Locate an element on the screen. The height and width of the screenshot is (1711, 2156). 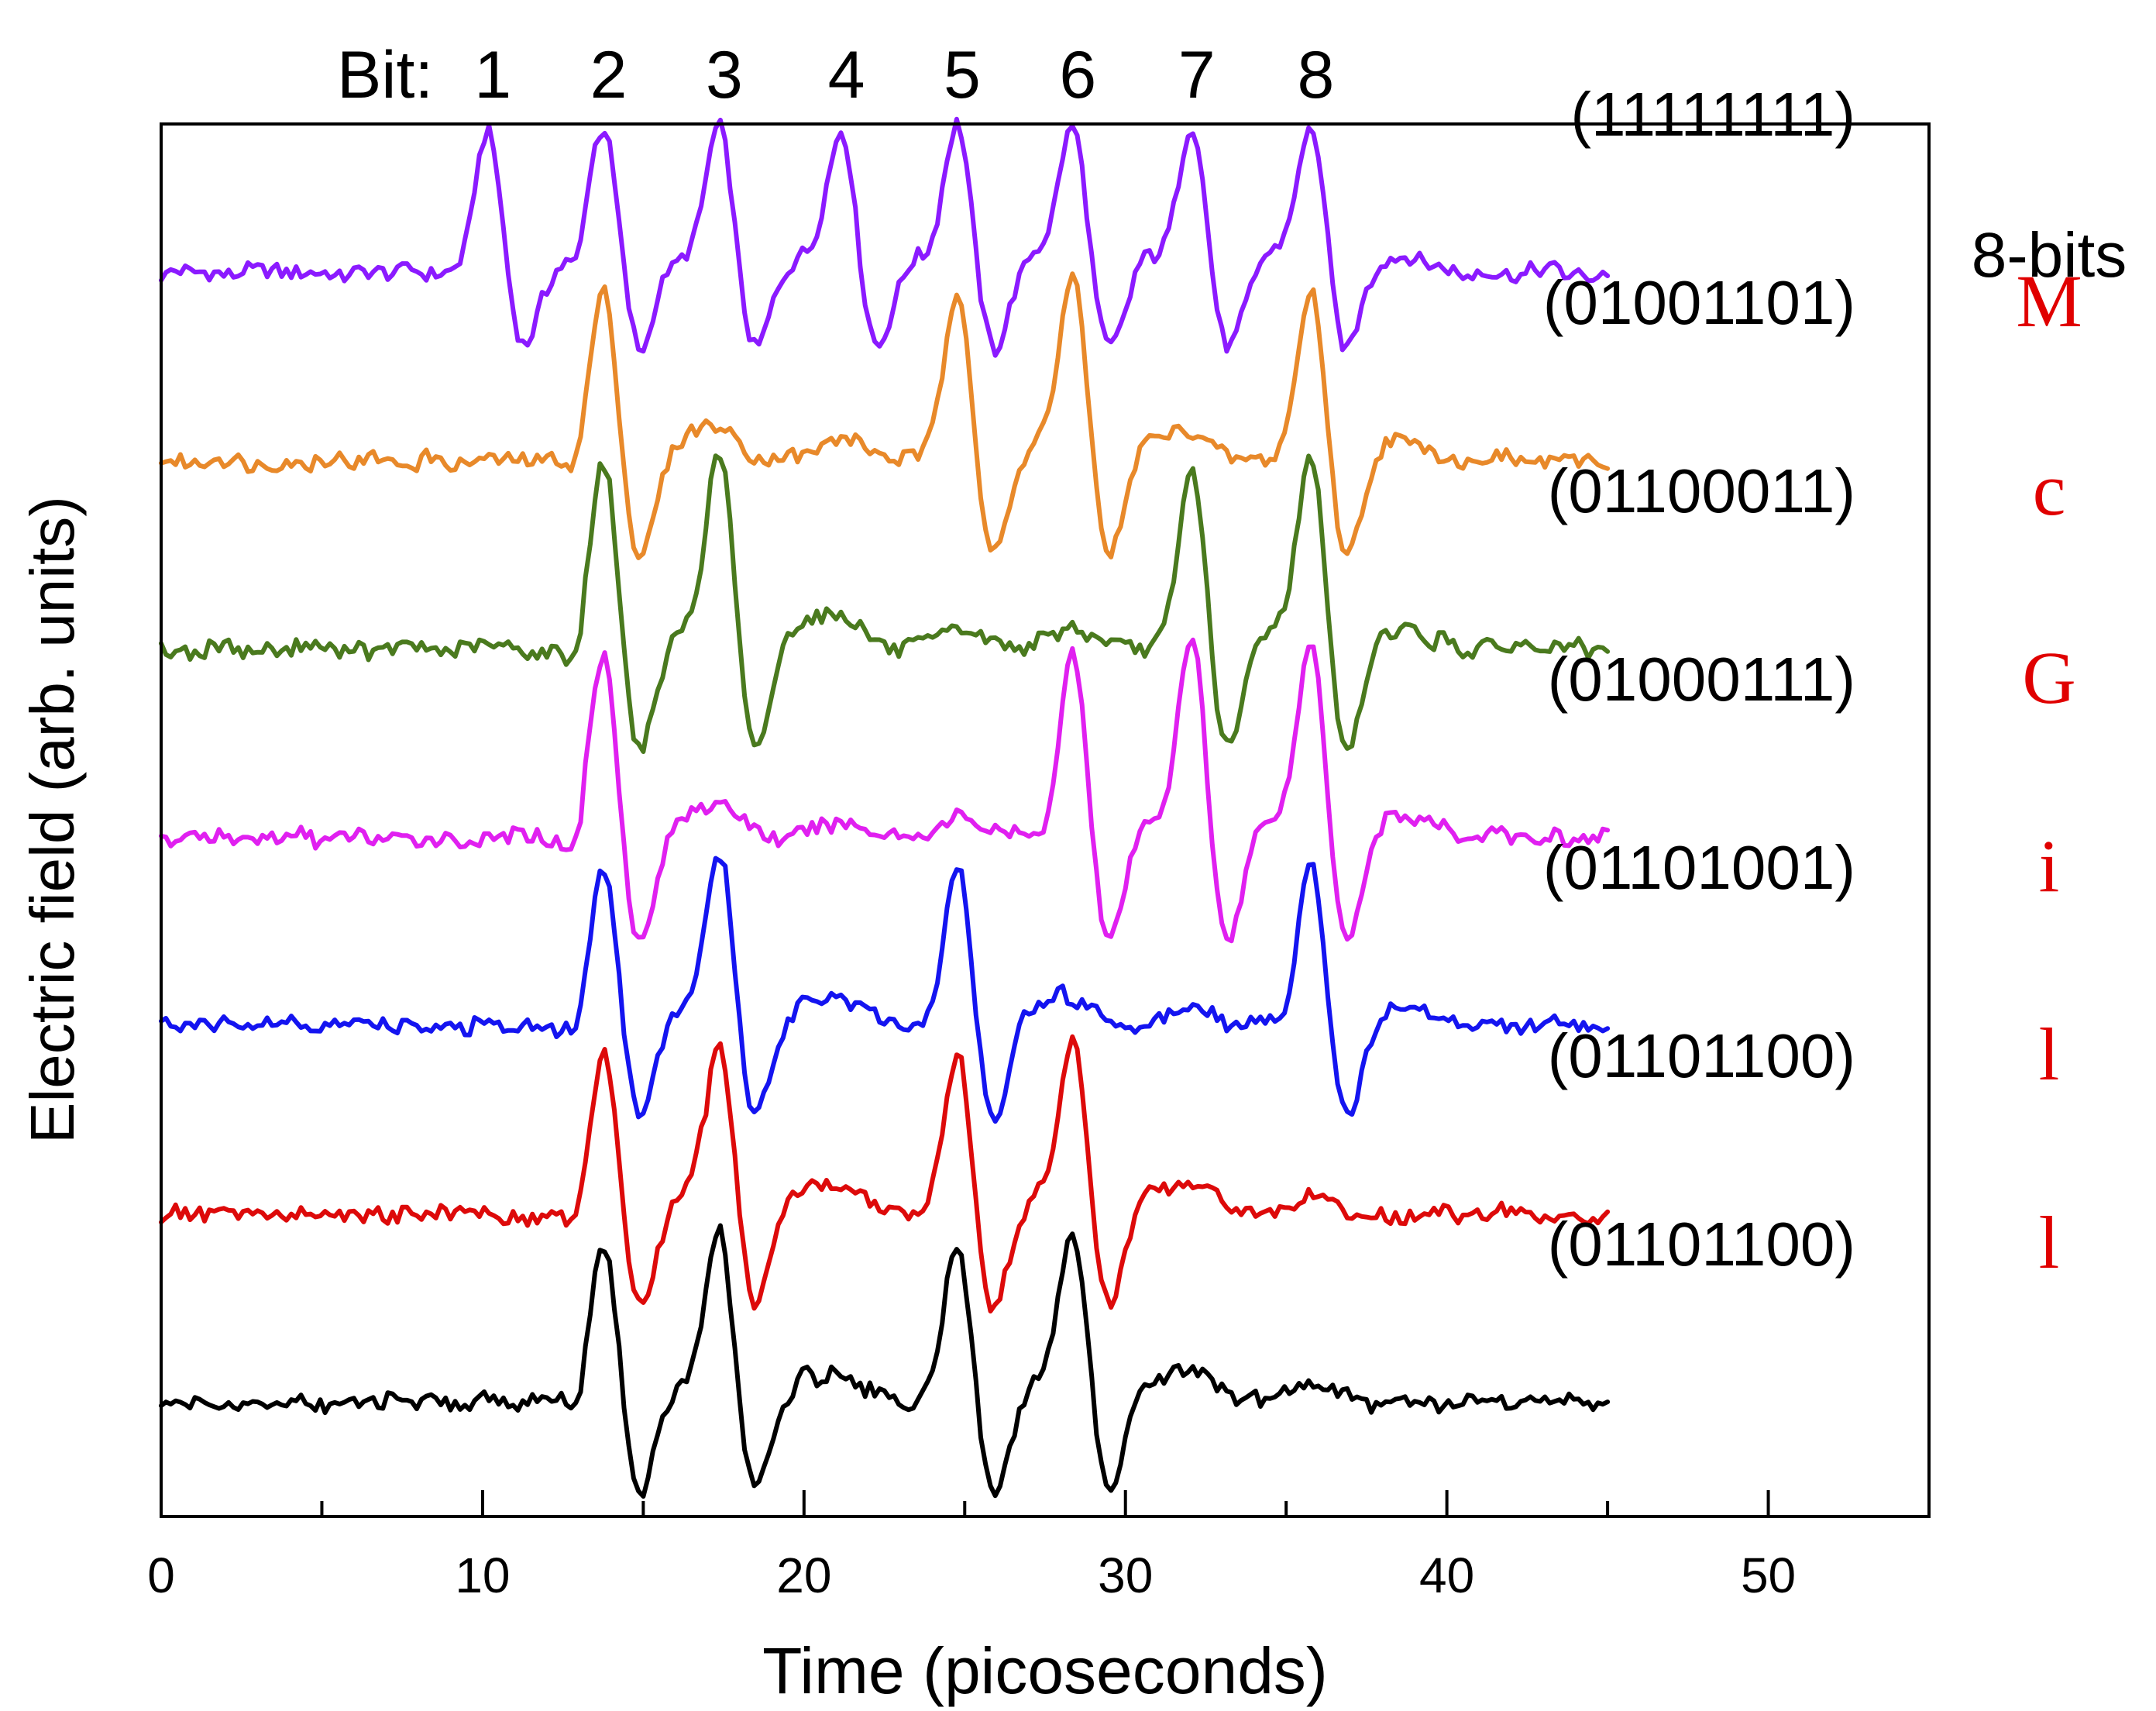
y-axis-label: Electric field (arb. units) is located at coordinates (52, 820).